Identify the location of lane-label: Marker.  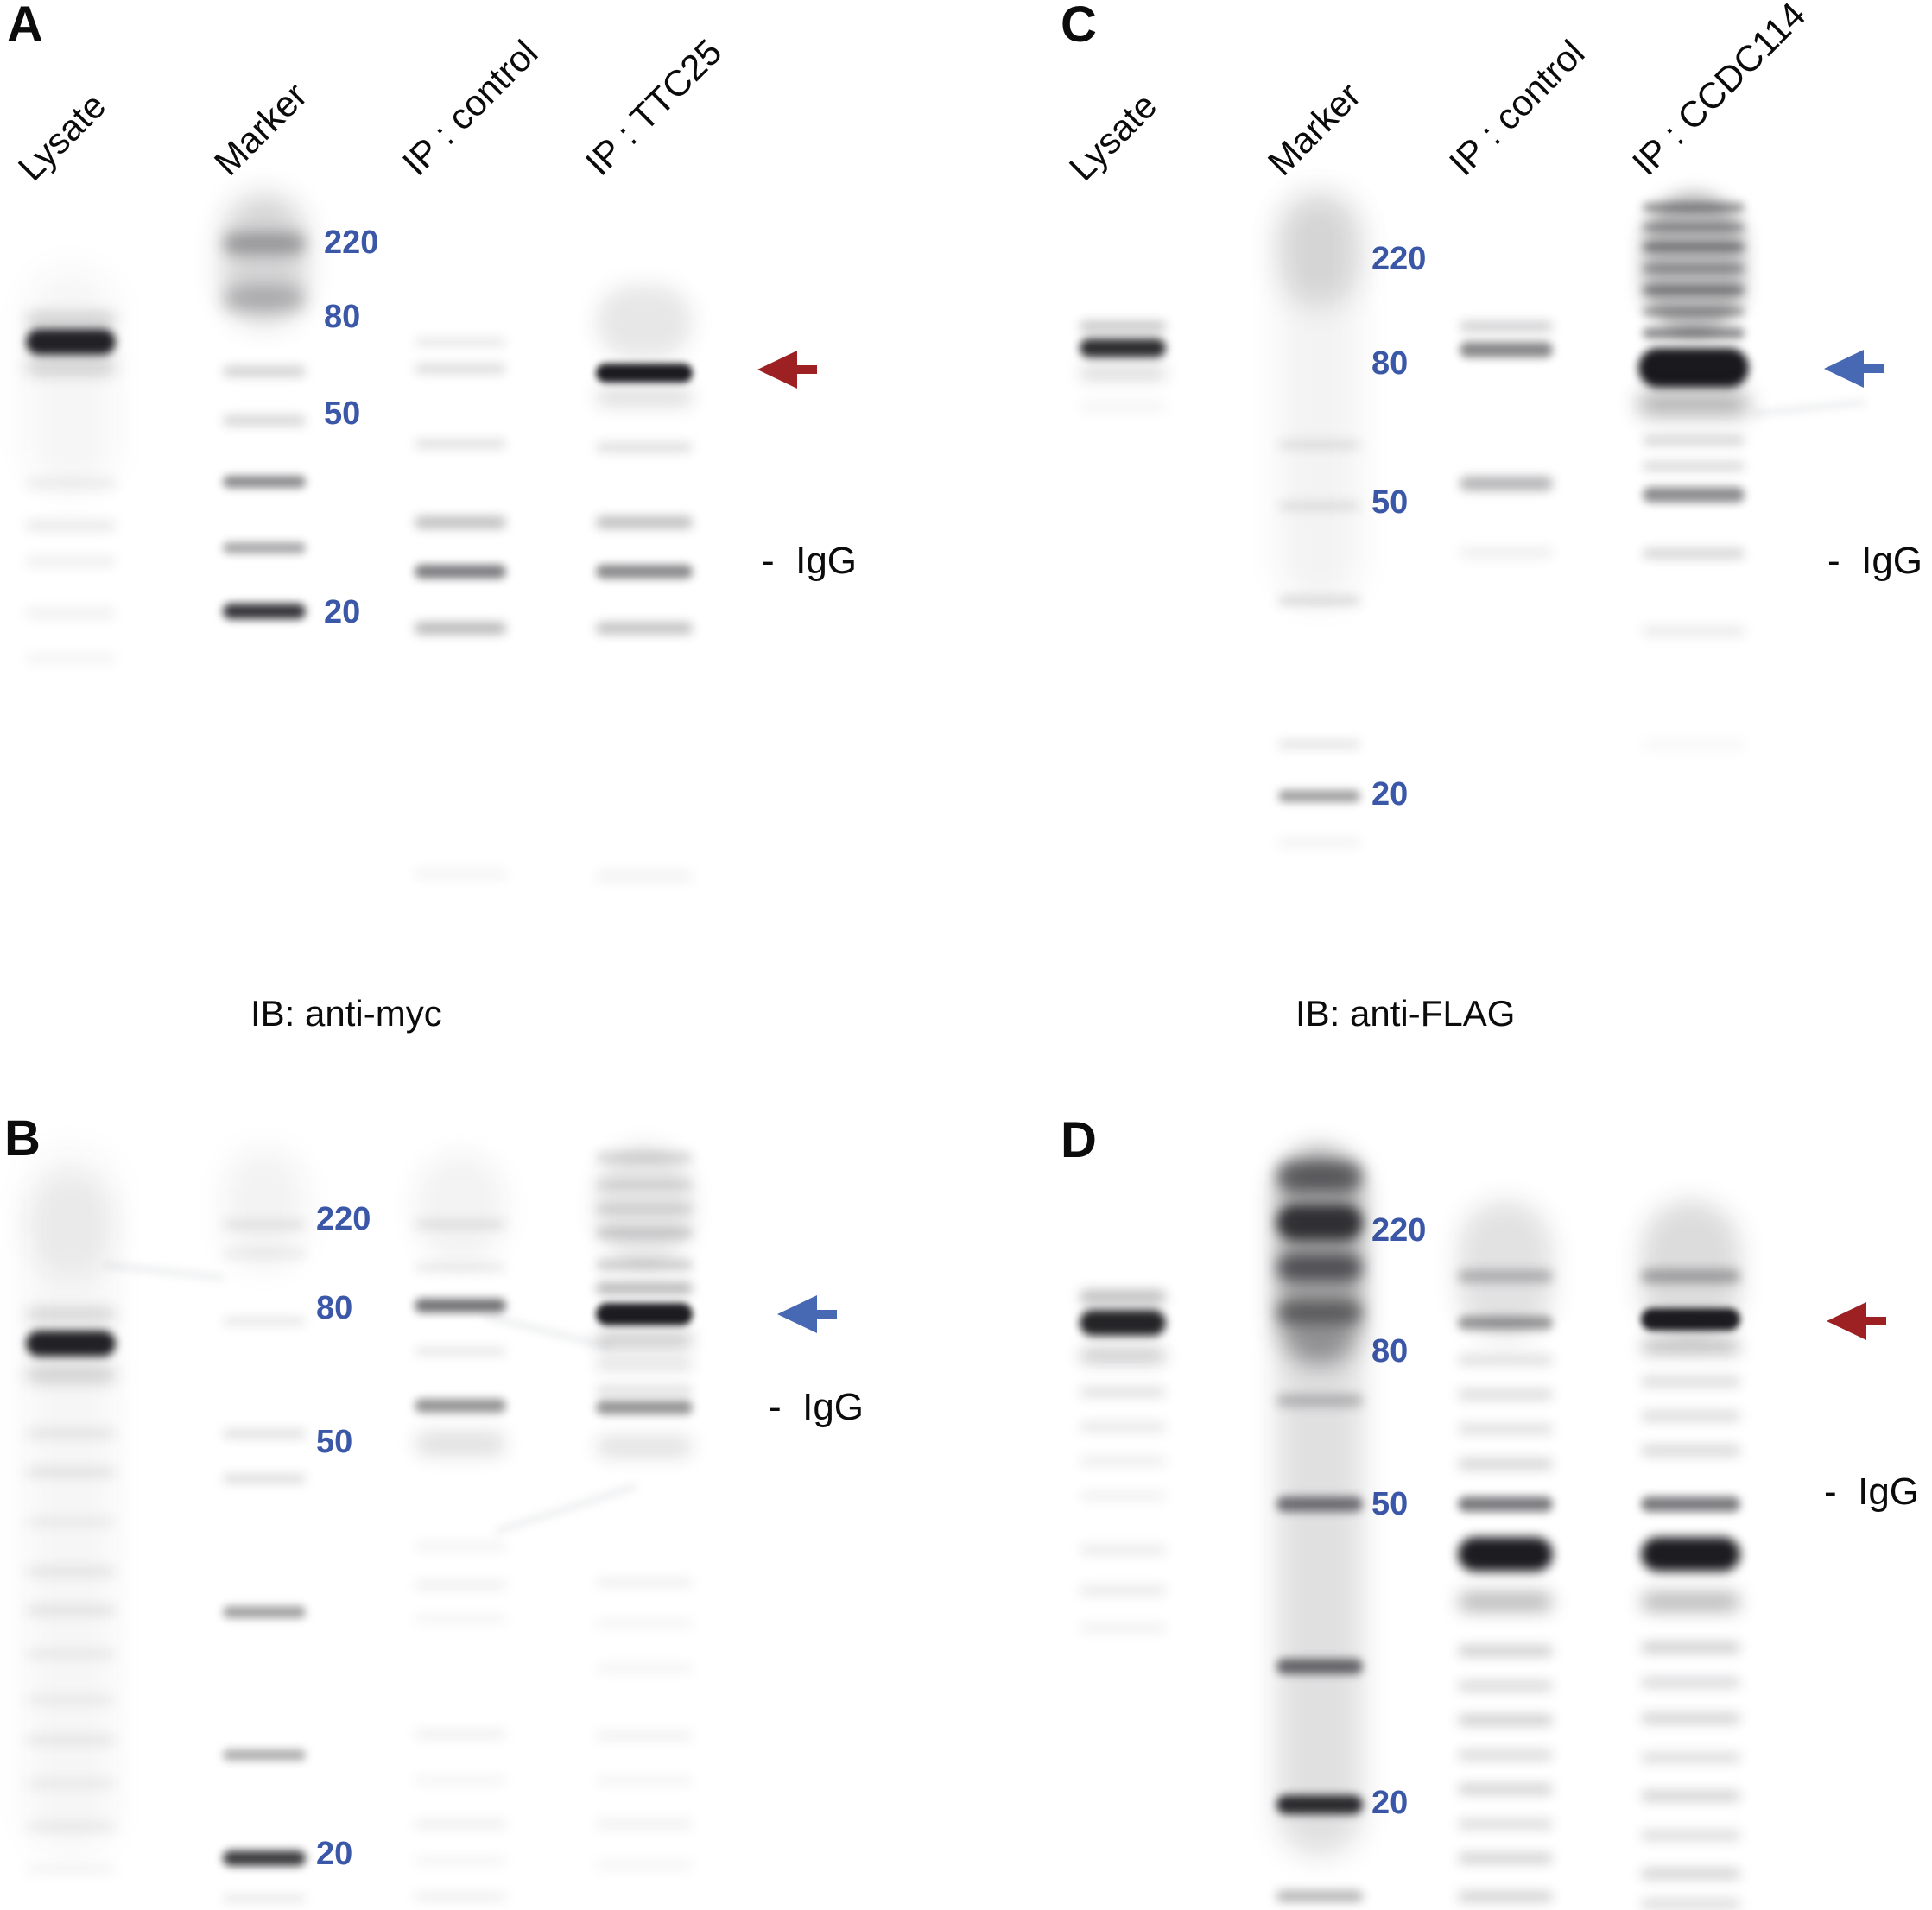
(1314, 128).